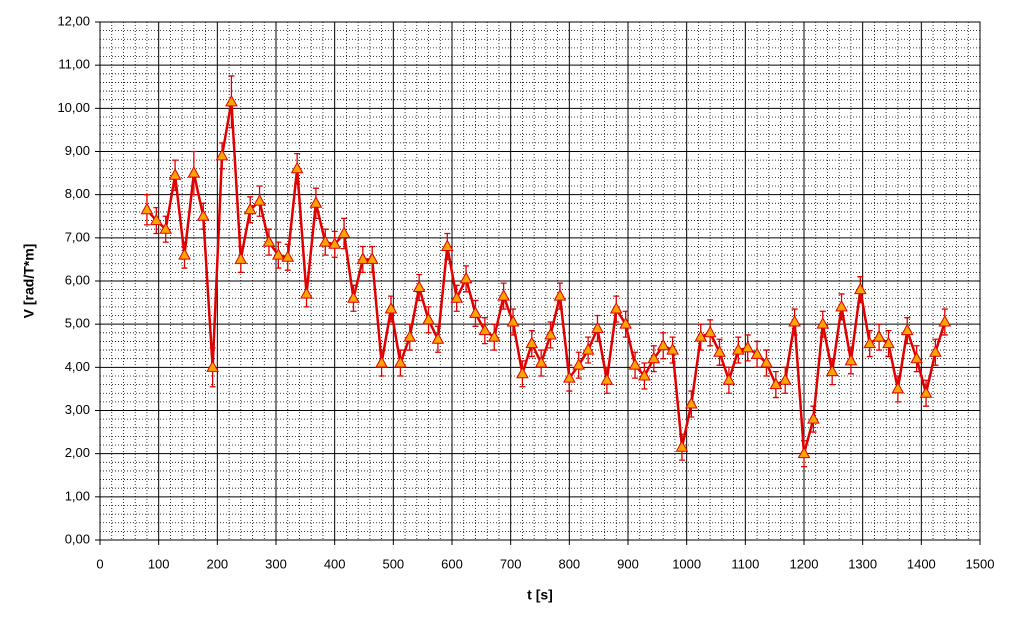 This screenshot has height=620, width=1010. What do you see at coordinates (77, 193) in the screenshot?
I see `y-tick-label: 8,00` at bounding box center [77, 193].